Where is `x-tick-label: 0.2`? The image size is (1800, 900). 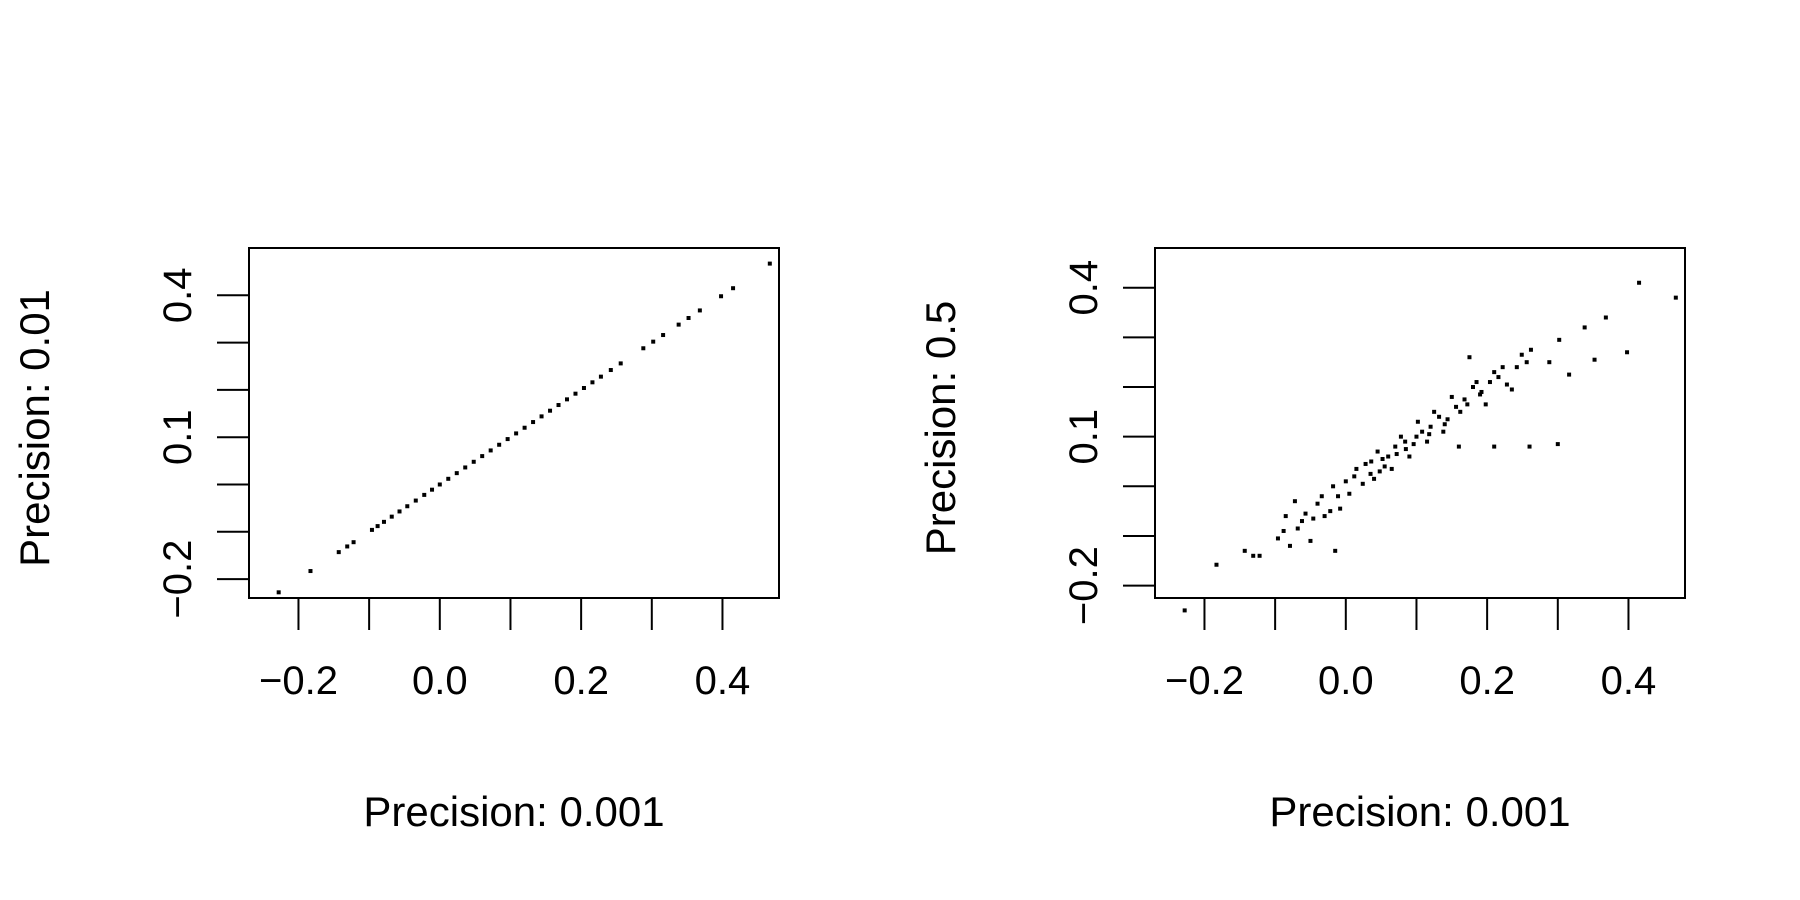
x-tick-label: 0.2 is located at coordinates (1487, 681).